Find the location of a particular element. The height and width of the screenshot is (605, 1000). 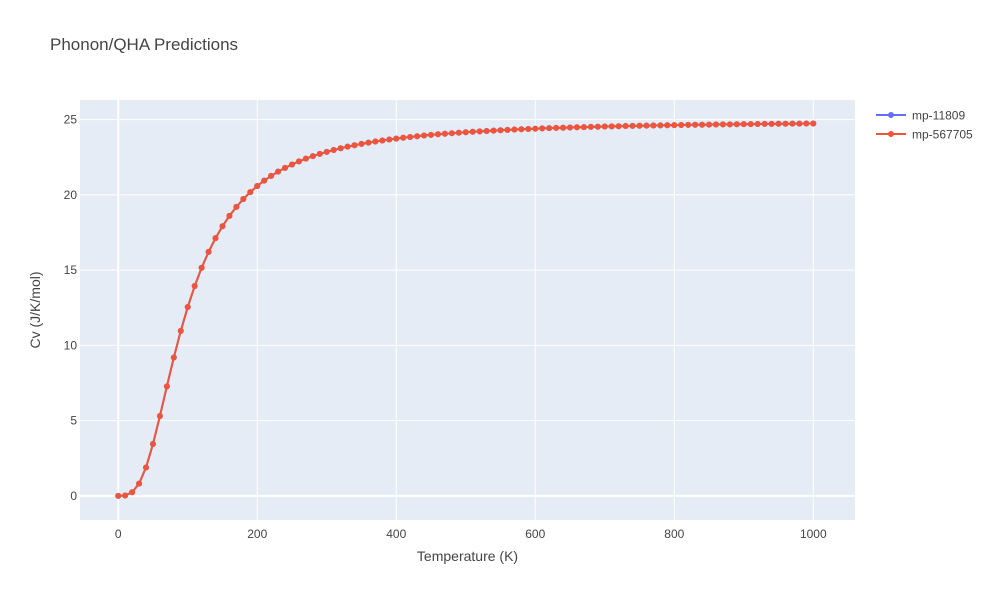

legend-item-mp-11809: mp-11809 is located at coordinates (920, 116).